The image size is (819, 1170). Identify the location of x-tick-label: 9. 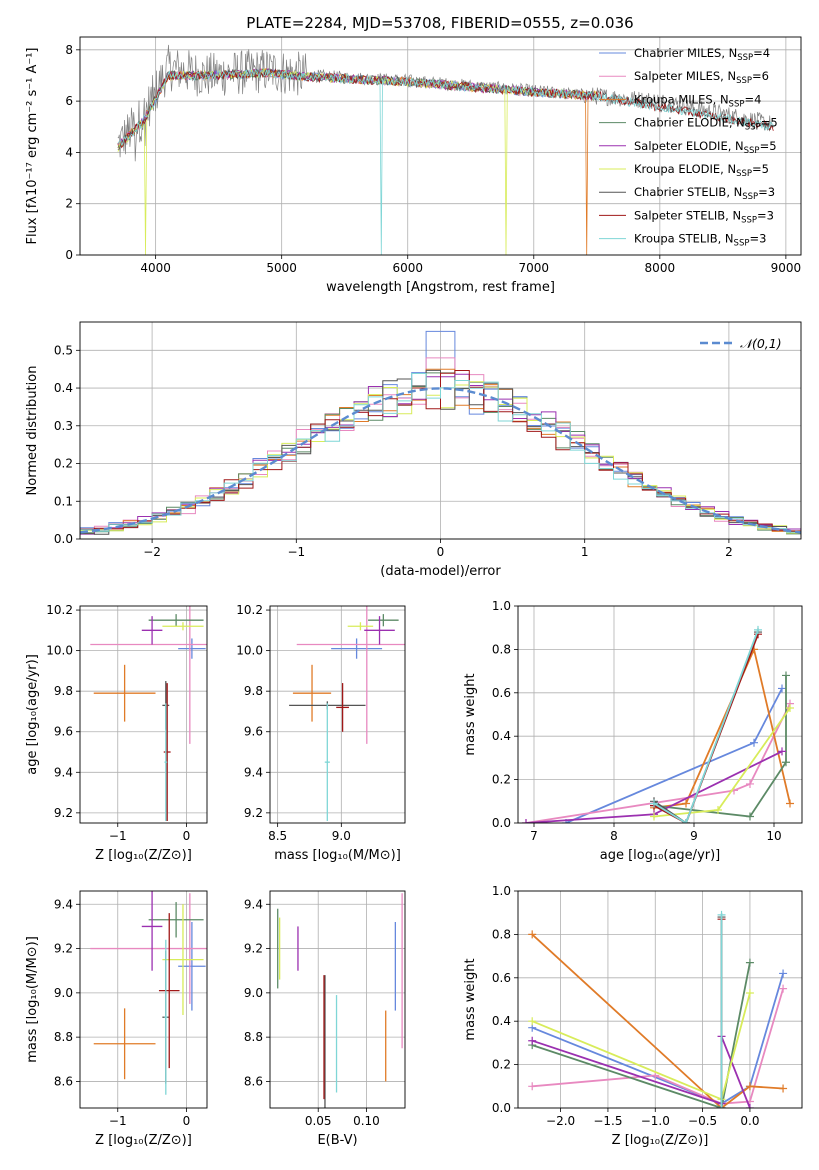
(694, 836).